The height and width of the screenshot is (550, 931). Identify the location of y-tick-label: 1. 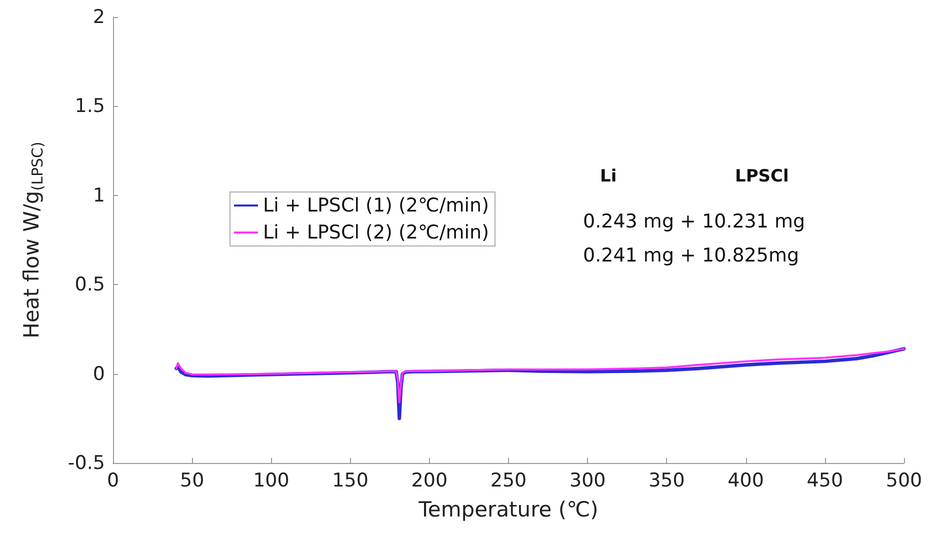
(98, 195).